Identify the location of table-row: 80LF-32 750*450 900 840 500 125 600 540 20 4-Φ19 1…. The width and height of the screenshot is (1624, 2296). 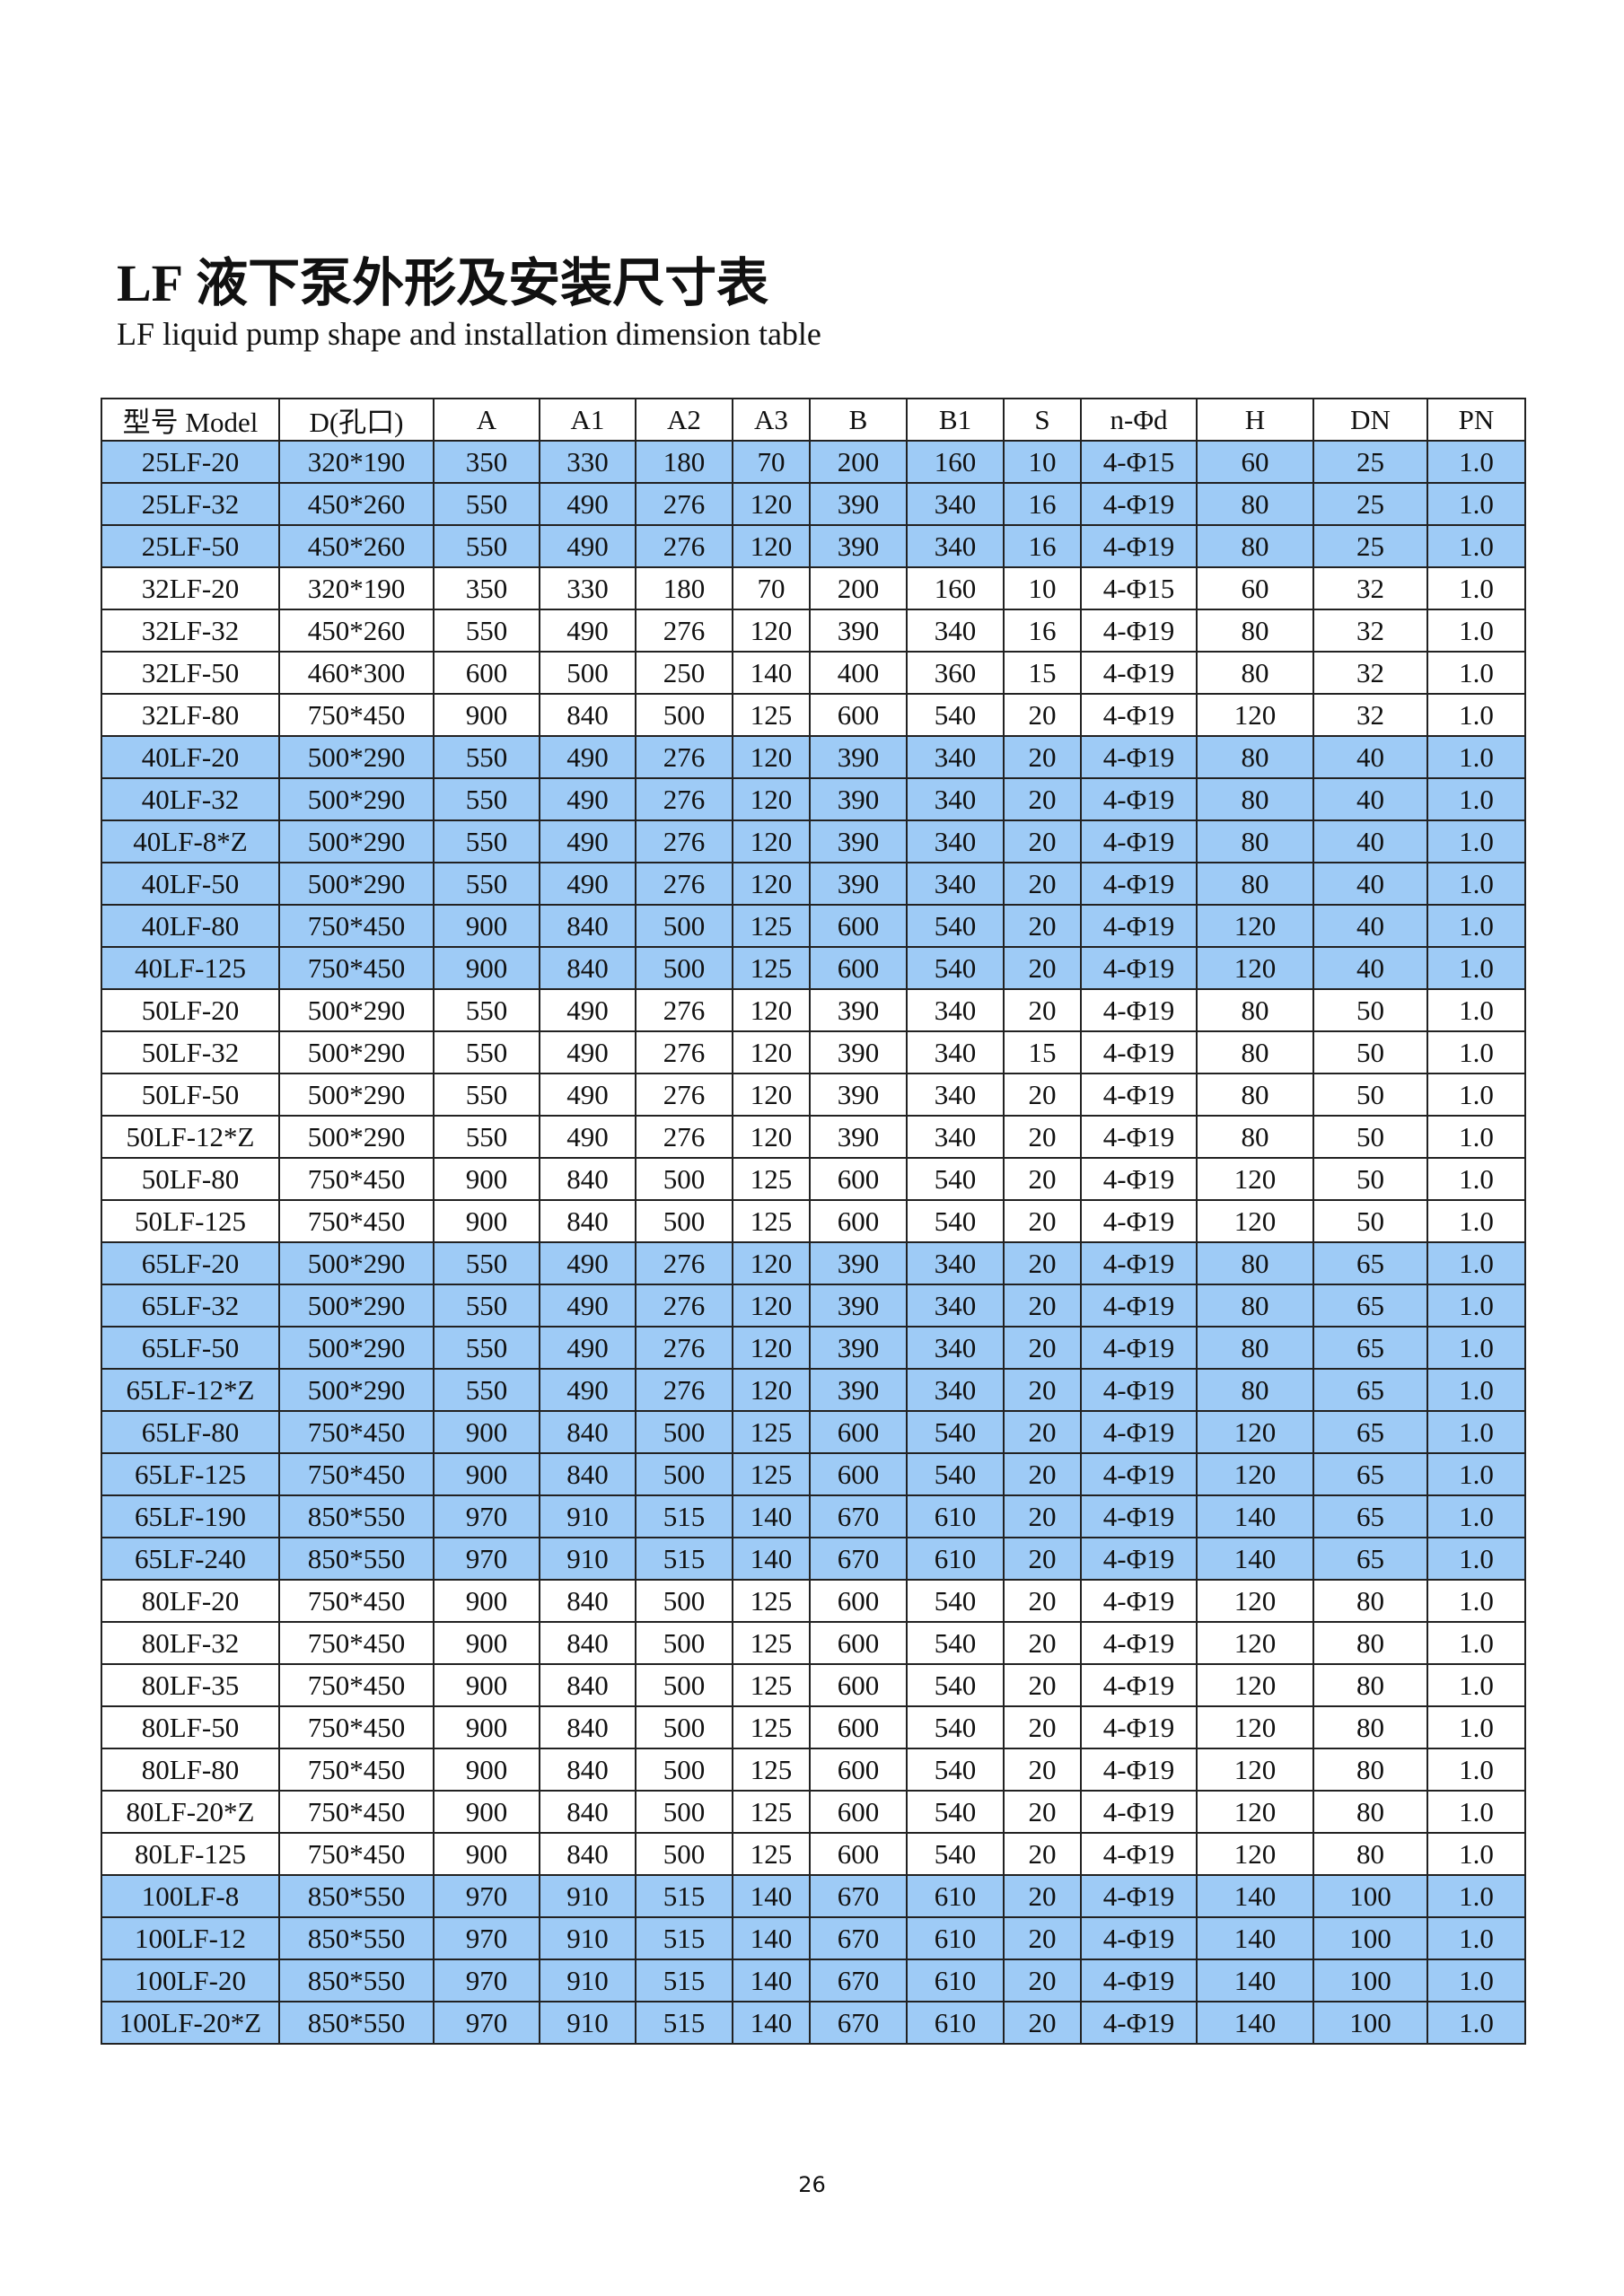
(813, 1643).